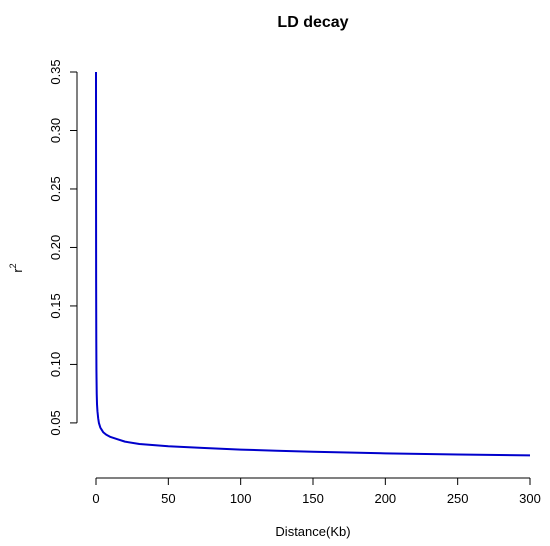 This screenshot has height=546, width=550. What do you see at coordinates (95, 498) in the screenshot?
I see `x-tick-label: 0` at bounding box center [95, 498].